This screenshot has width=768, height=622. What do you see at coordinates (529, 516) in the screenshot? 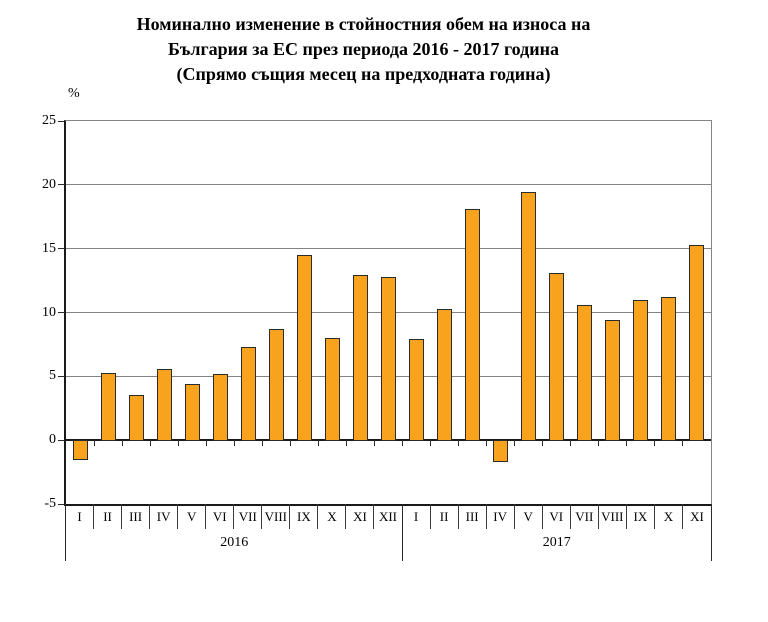
I see `x-tick-label-2017-V: V` at bounding box center [529, 516].